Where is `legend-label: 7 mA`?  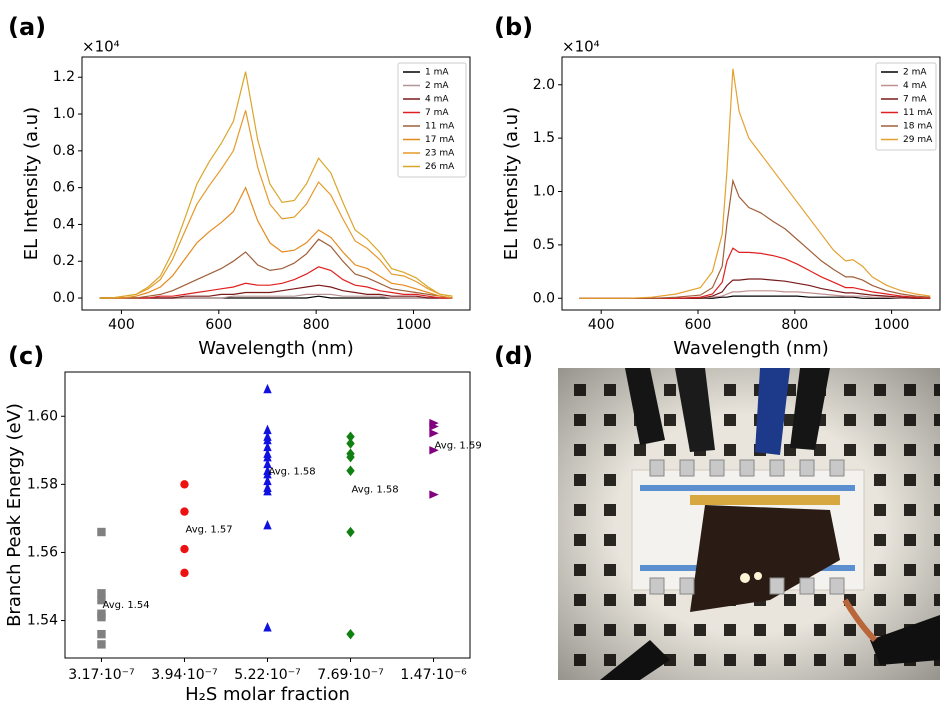
legend-label: 7 mA is located at coordinates (437, 113).